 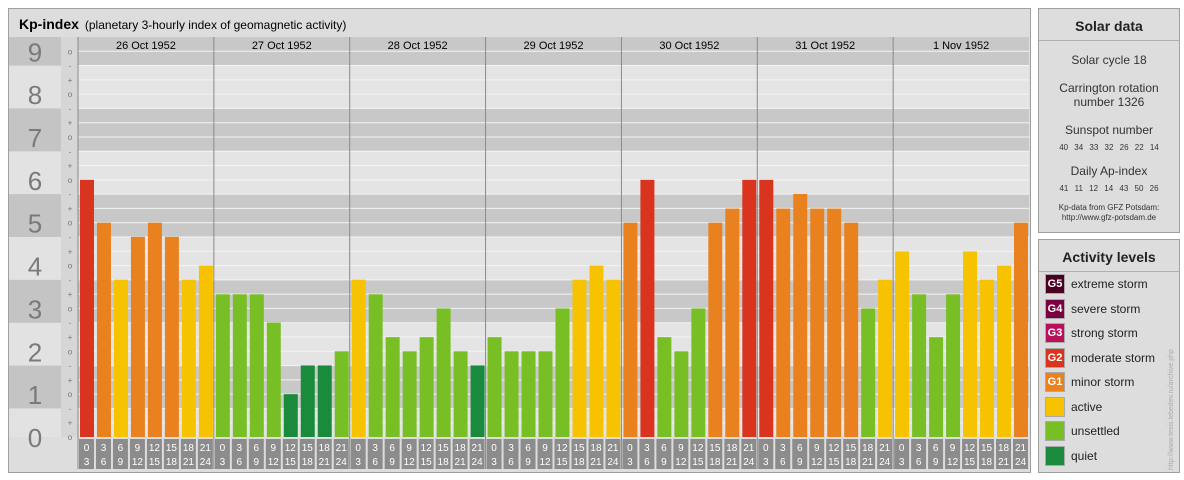 What do you see at coordinates (35, 438) in the screenshot?
I see `y-tick-label: 0` at bounding box center [35, 438].